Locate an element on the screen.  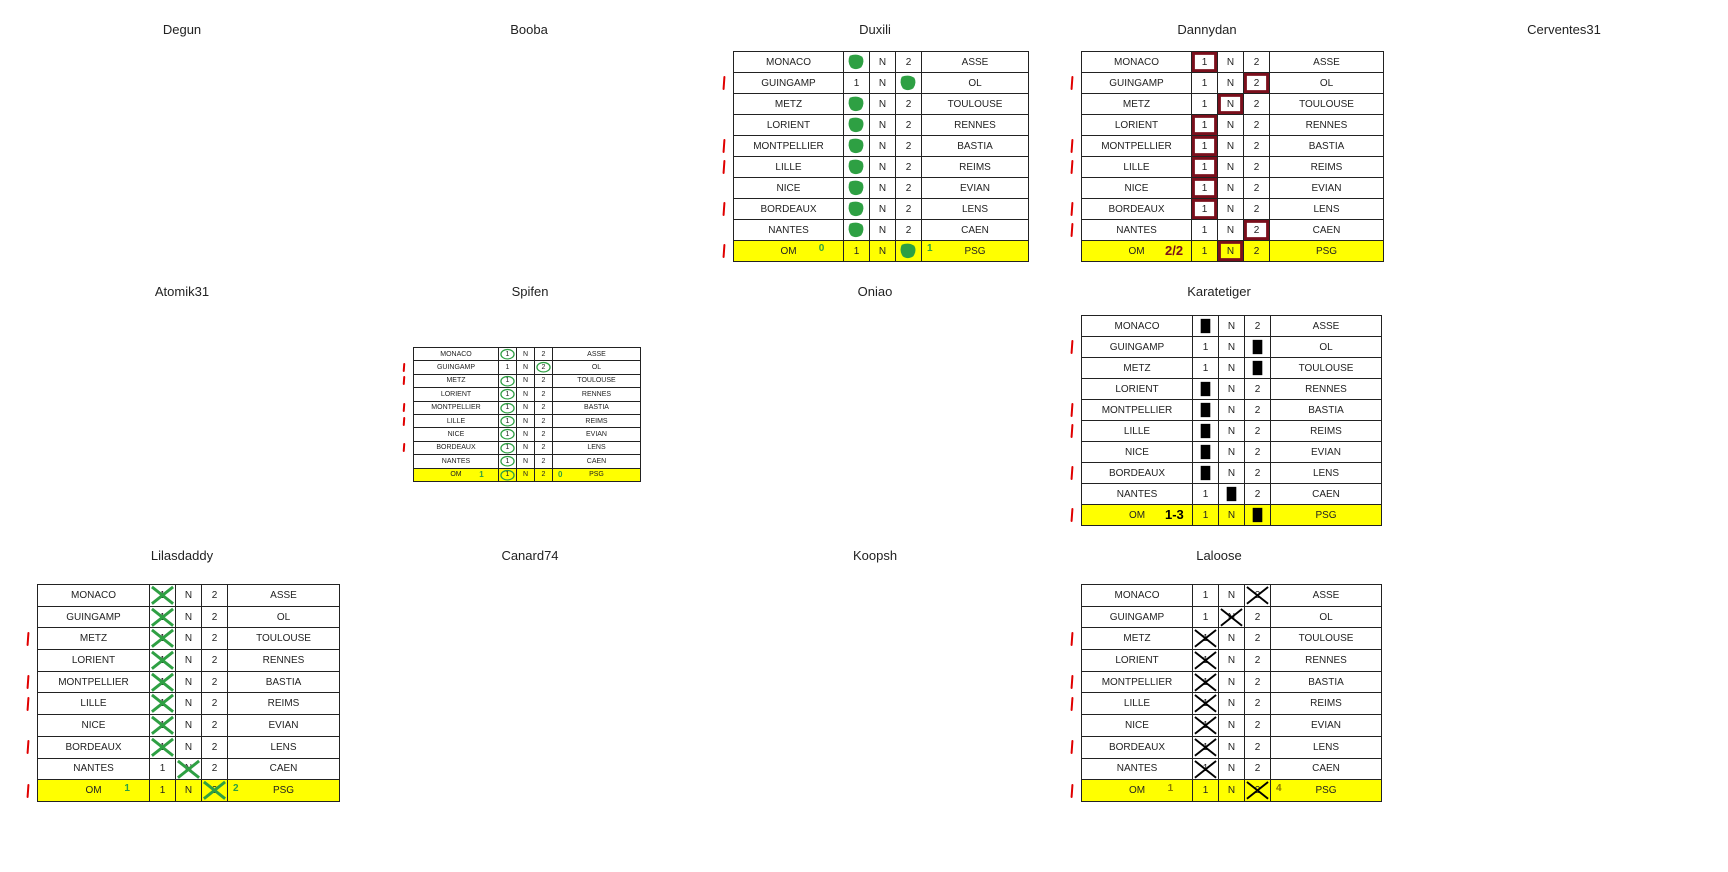
player-name: Karatetiger is located at coordinates (1219, 291).